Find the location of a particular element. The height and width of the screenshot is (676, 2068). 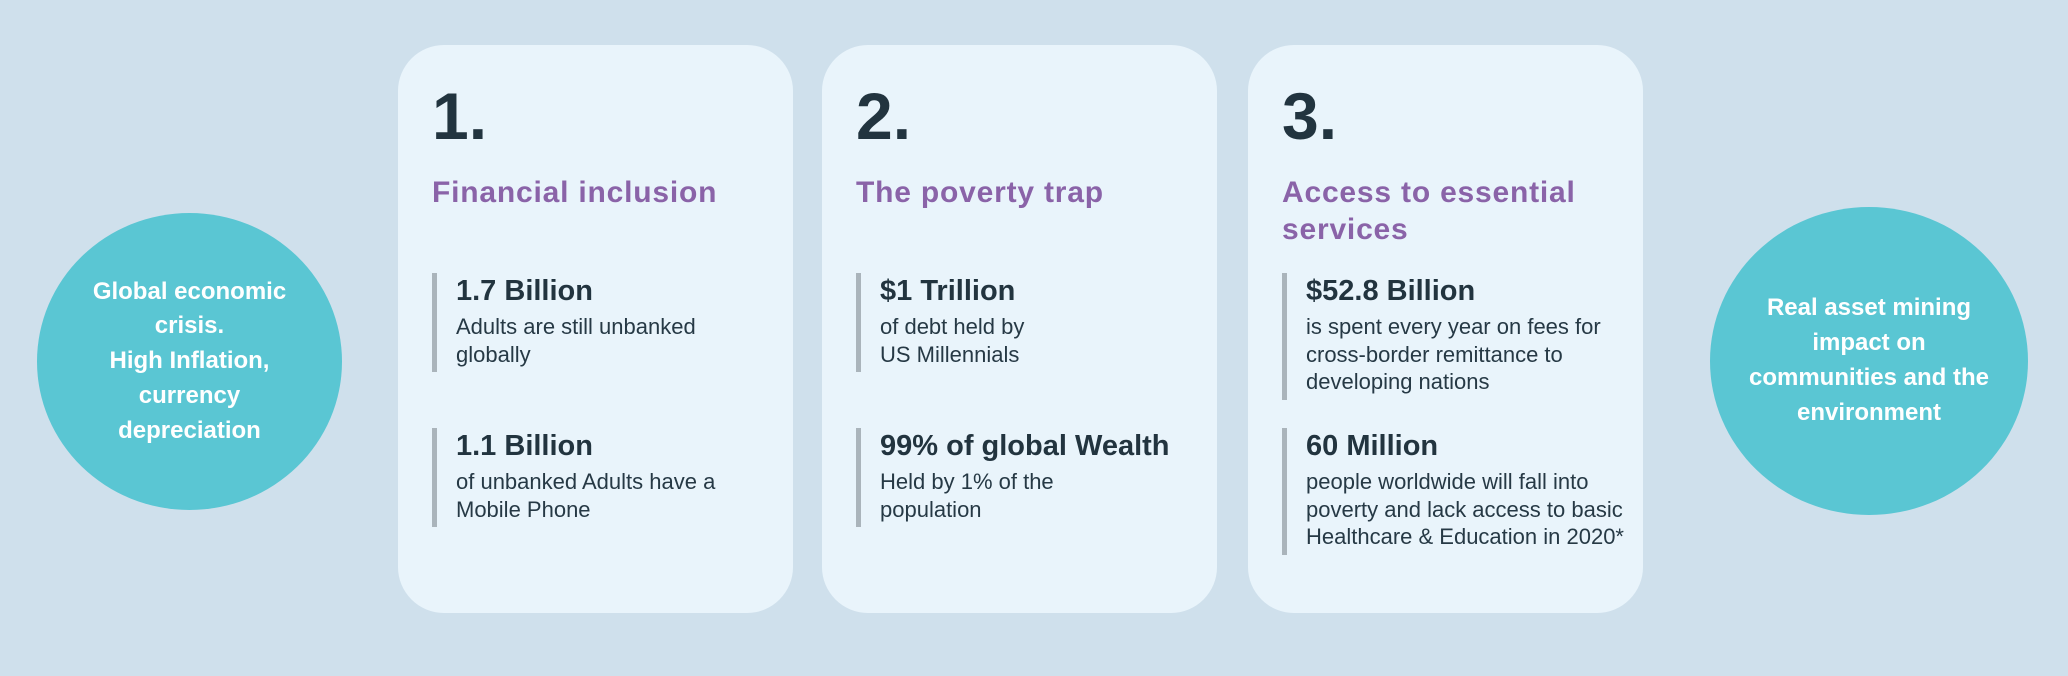

card-3-number: 3. is located at coordinates (1310, 116).